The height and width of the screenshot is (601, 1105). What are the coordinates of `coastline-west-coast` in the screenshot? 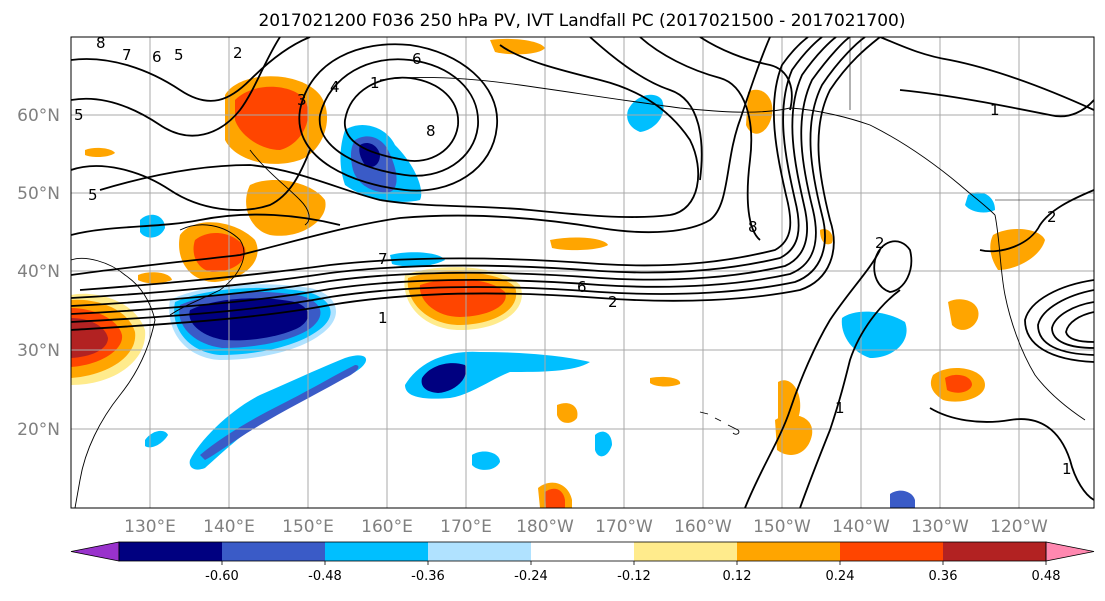 It's located at (1040, 317).